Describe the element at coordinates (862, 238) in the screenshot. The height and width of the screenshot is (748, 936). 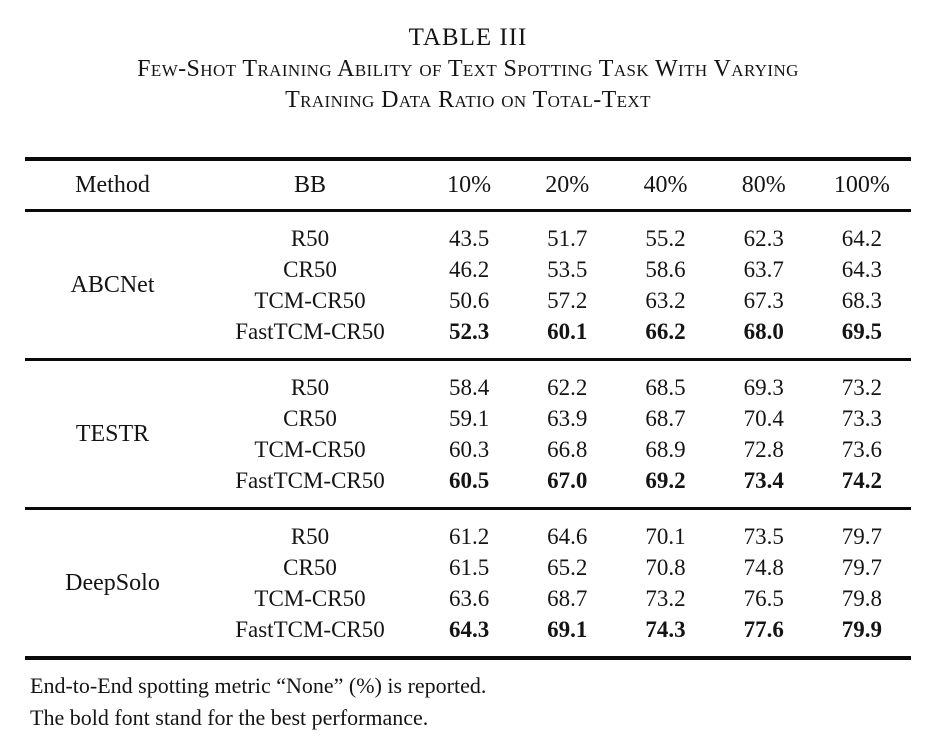
I see `value-cell: 64.2` at that location.